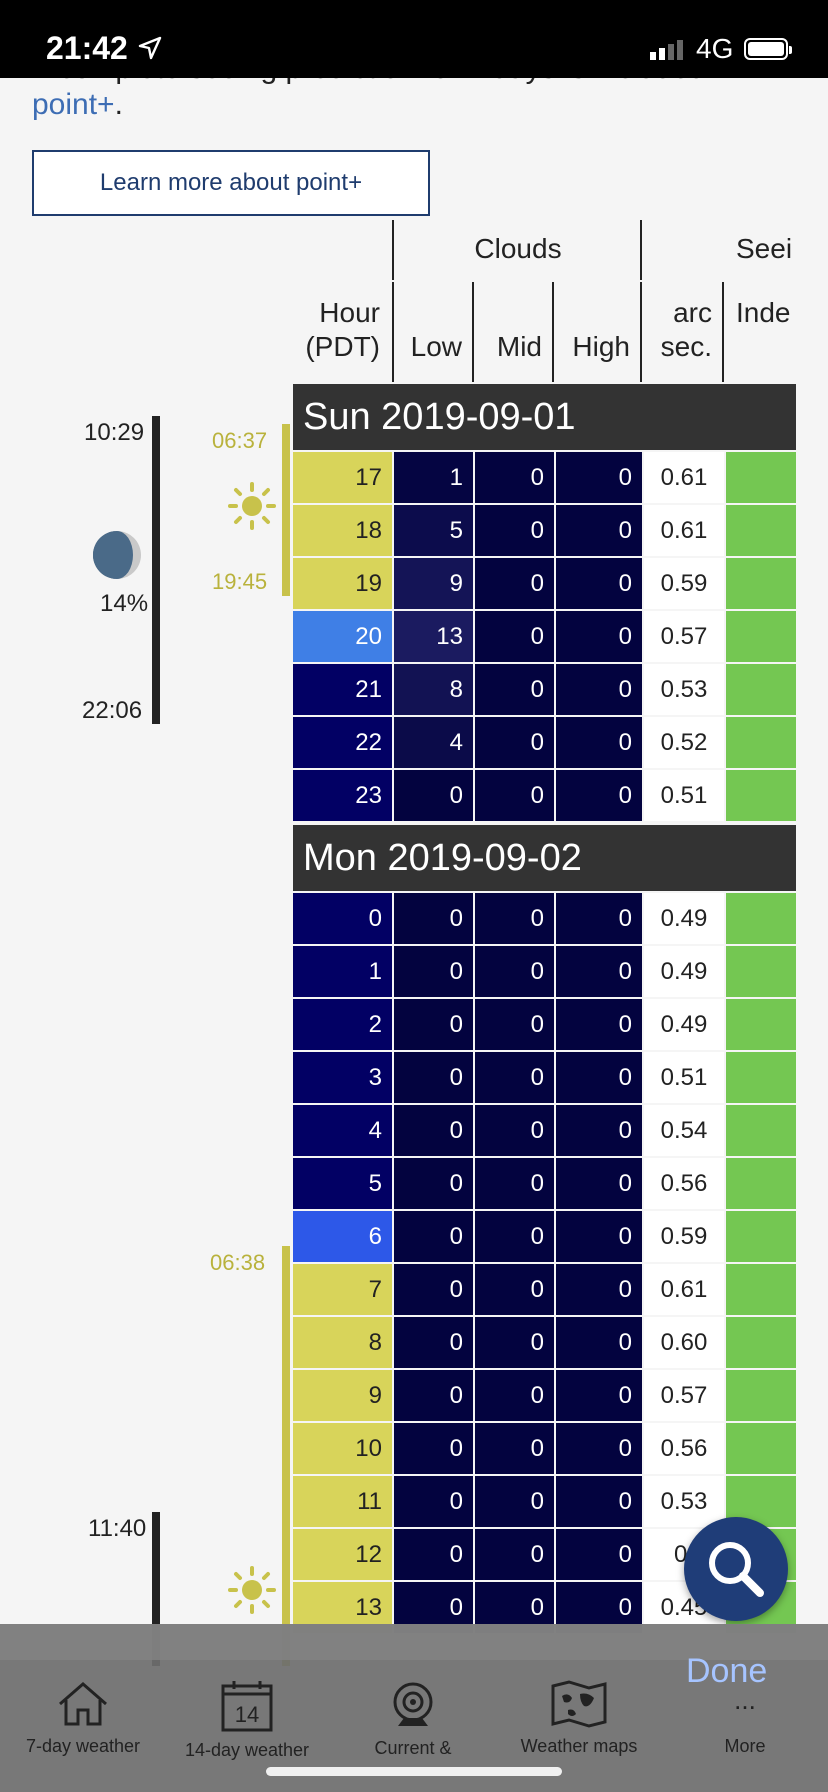 The height and width of the screenshot is (1792, 828). I want to click on sunset-time: 19:45, so click(240, 581).